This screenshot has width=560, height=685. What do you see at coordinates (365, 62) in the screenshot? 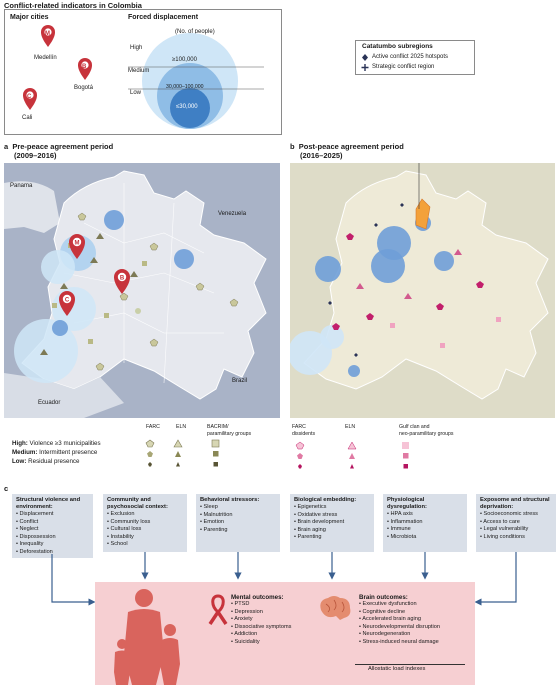
I see `catatumbo-markers` at bounding box center [365, 62].